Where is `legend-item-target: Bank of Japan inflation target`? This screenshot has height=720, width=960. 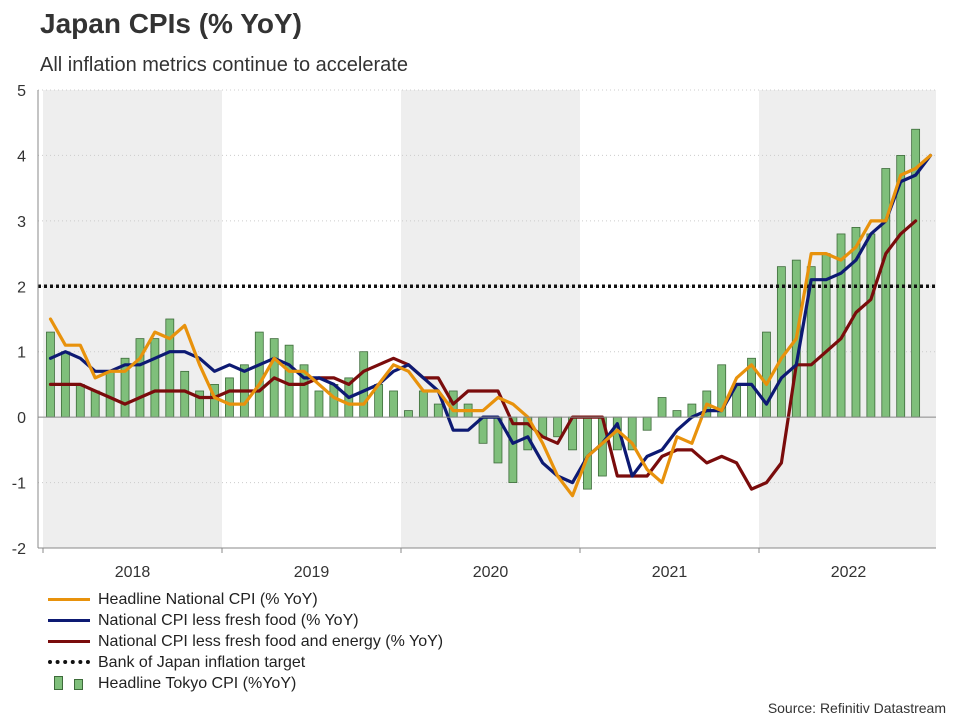
legend-item-target: Bank of Japan inflation target is located at coordinates (244, 662).